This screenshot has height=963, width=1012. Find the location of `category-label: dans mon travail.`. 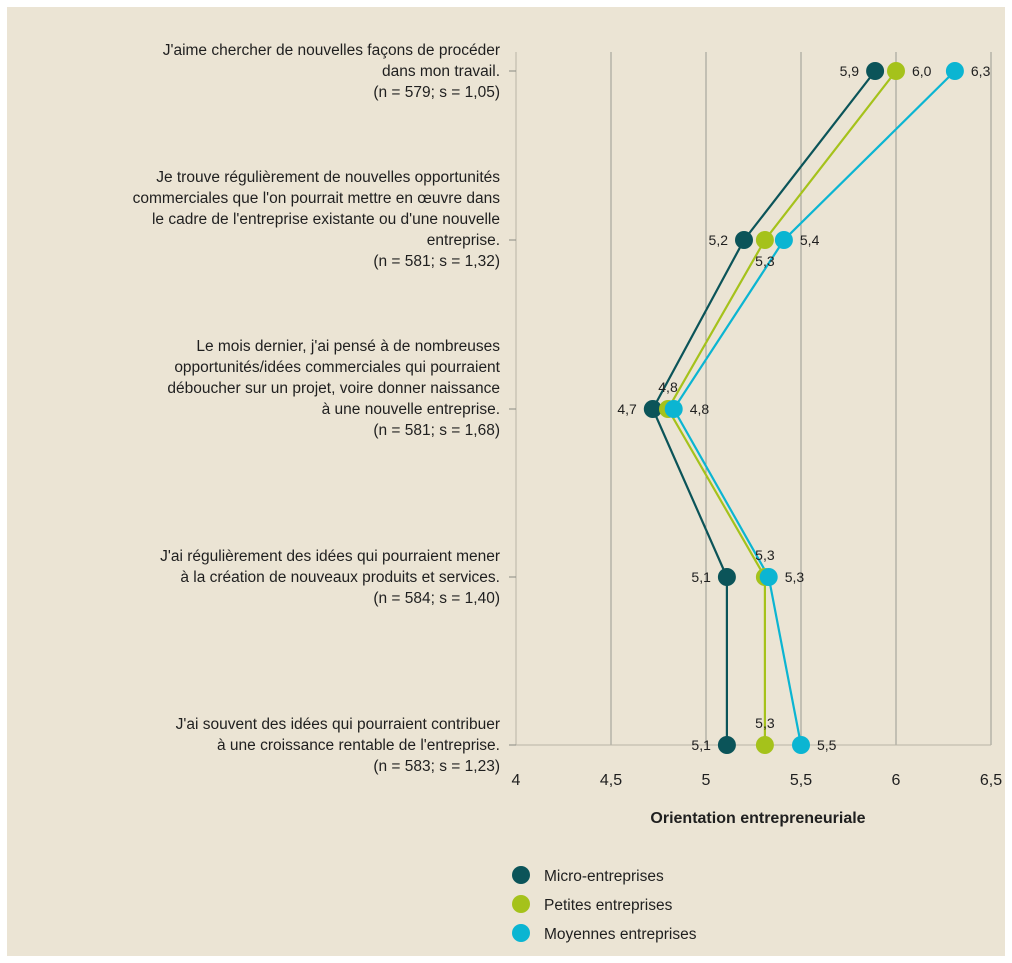

category-label: dans mon travail. is located at coordinates (441, 71).